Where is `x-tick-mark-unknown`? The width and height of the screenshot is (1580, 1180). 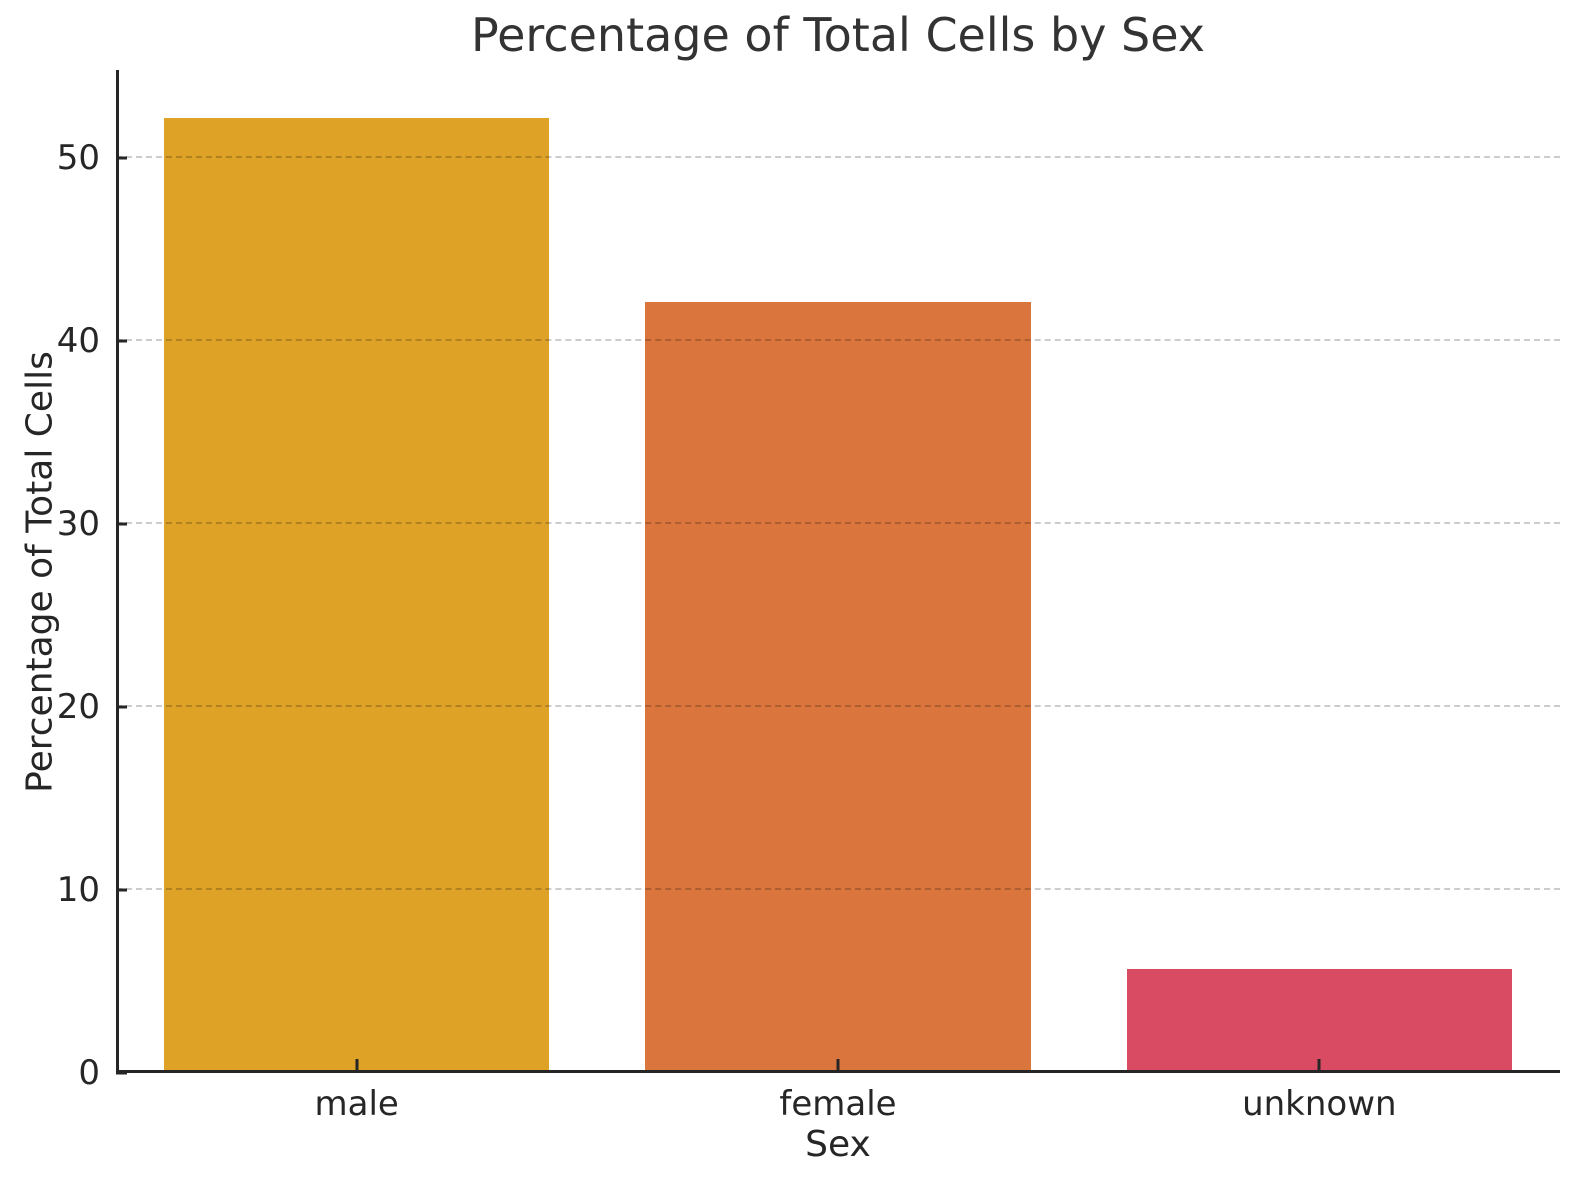 x-tick-mark-unknown is located at coordinates (1319, 1064).